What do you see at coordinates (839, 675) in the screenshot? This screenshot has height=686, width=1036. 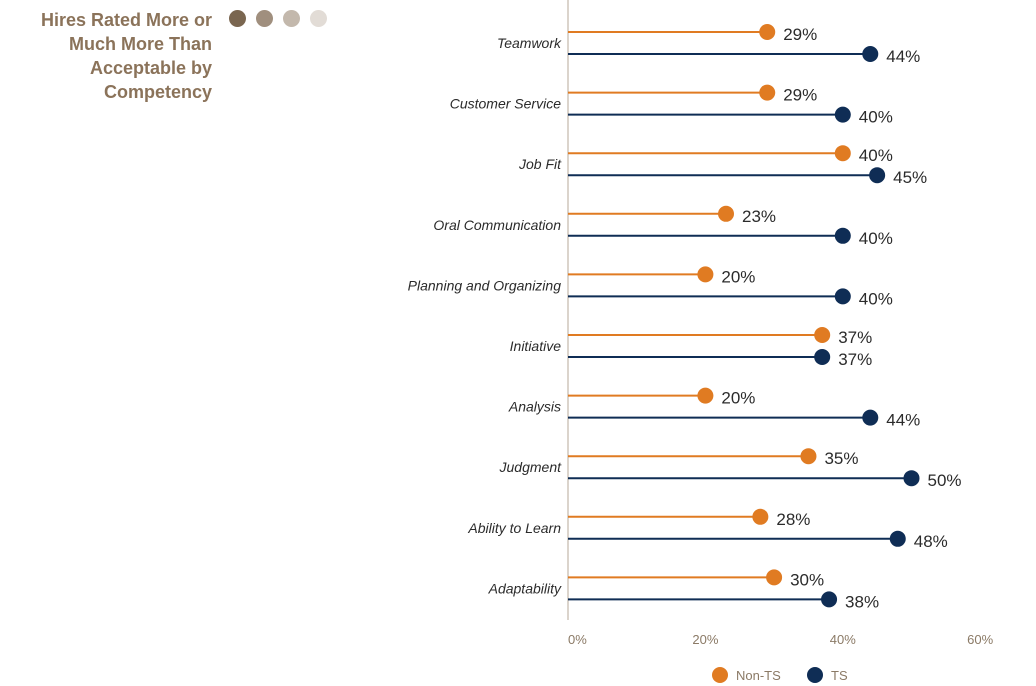 I see `legend-label: TS` at bounding box center [839, 675].